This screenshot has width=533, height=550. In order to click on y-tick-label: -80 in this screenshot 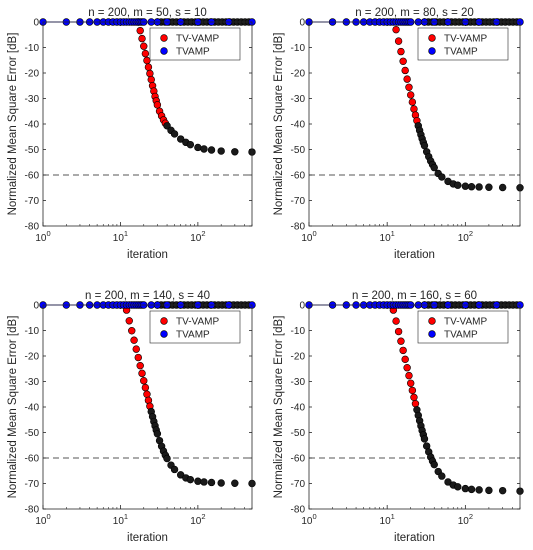, I will do `click(298, 227)`.